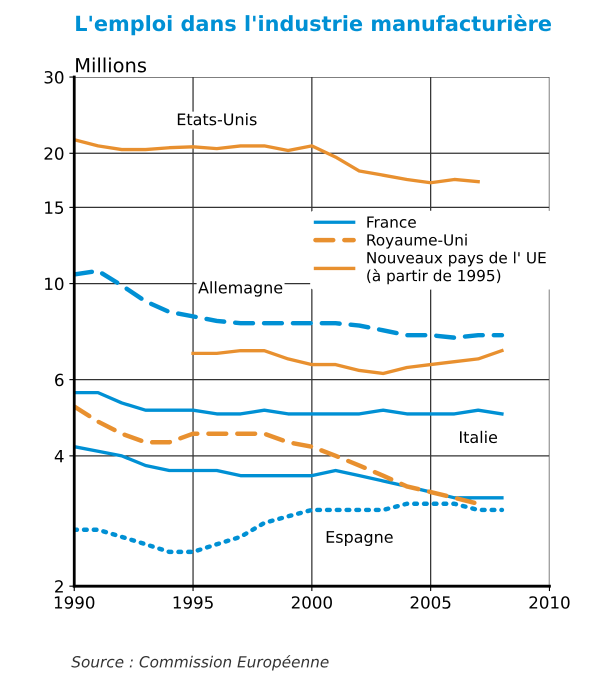  I want to click on y-tick-label: 6, so click(59, 380).